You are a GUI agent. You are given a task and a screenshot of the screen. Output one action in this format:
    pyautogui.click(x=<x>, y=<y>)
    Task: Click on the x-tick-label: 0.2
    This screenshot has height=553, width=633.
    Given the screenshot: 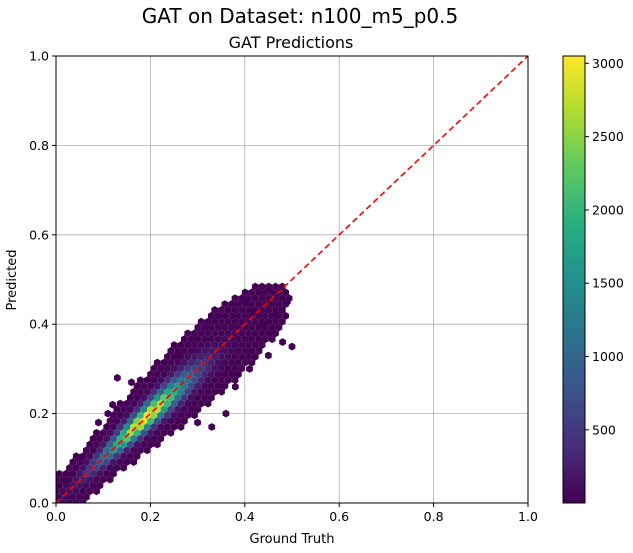 What is the action you would take?
    pyautogui.click(x=150, y=516)
    